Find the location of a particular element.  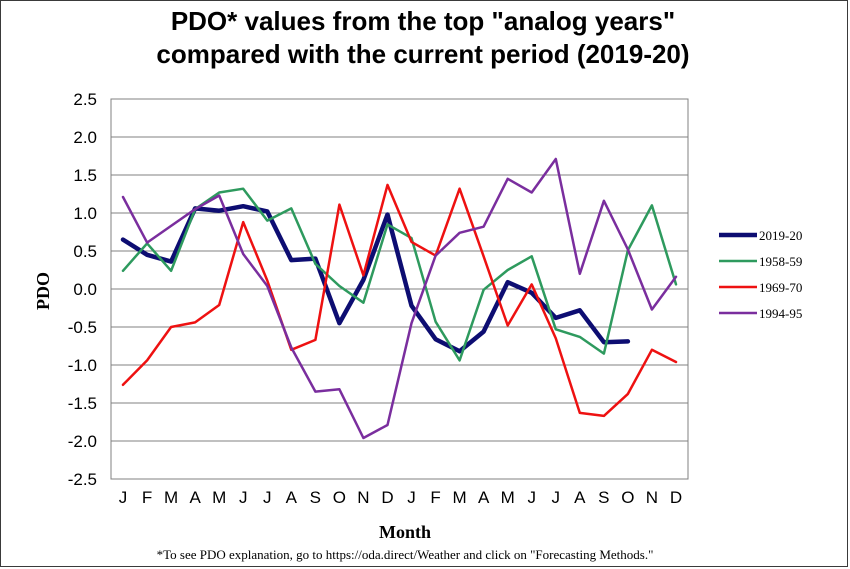

y-tick-label: -1.5 is located at coordinates (82, 403).